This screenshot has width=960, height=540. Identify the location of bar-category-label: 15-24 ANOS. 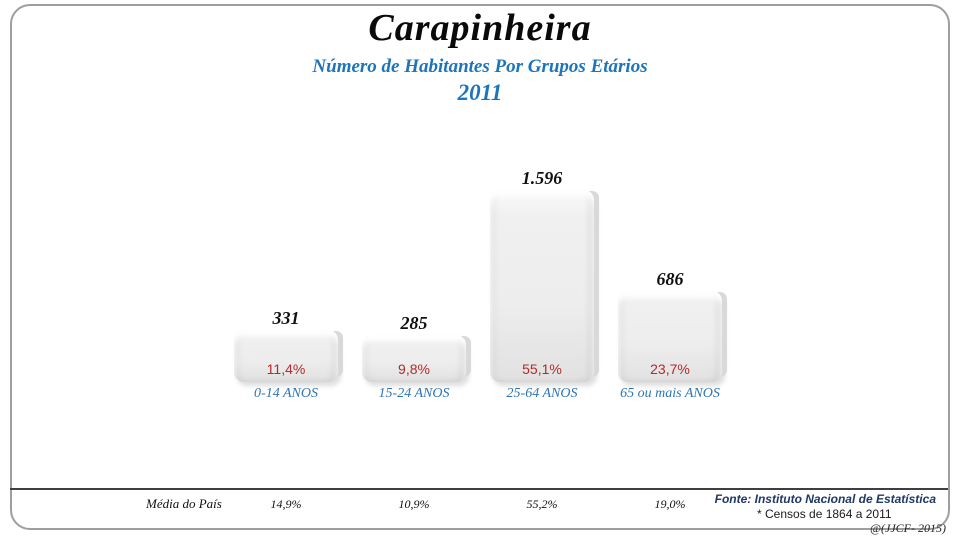
(414, 393).